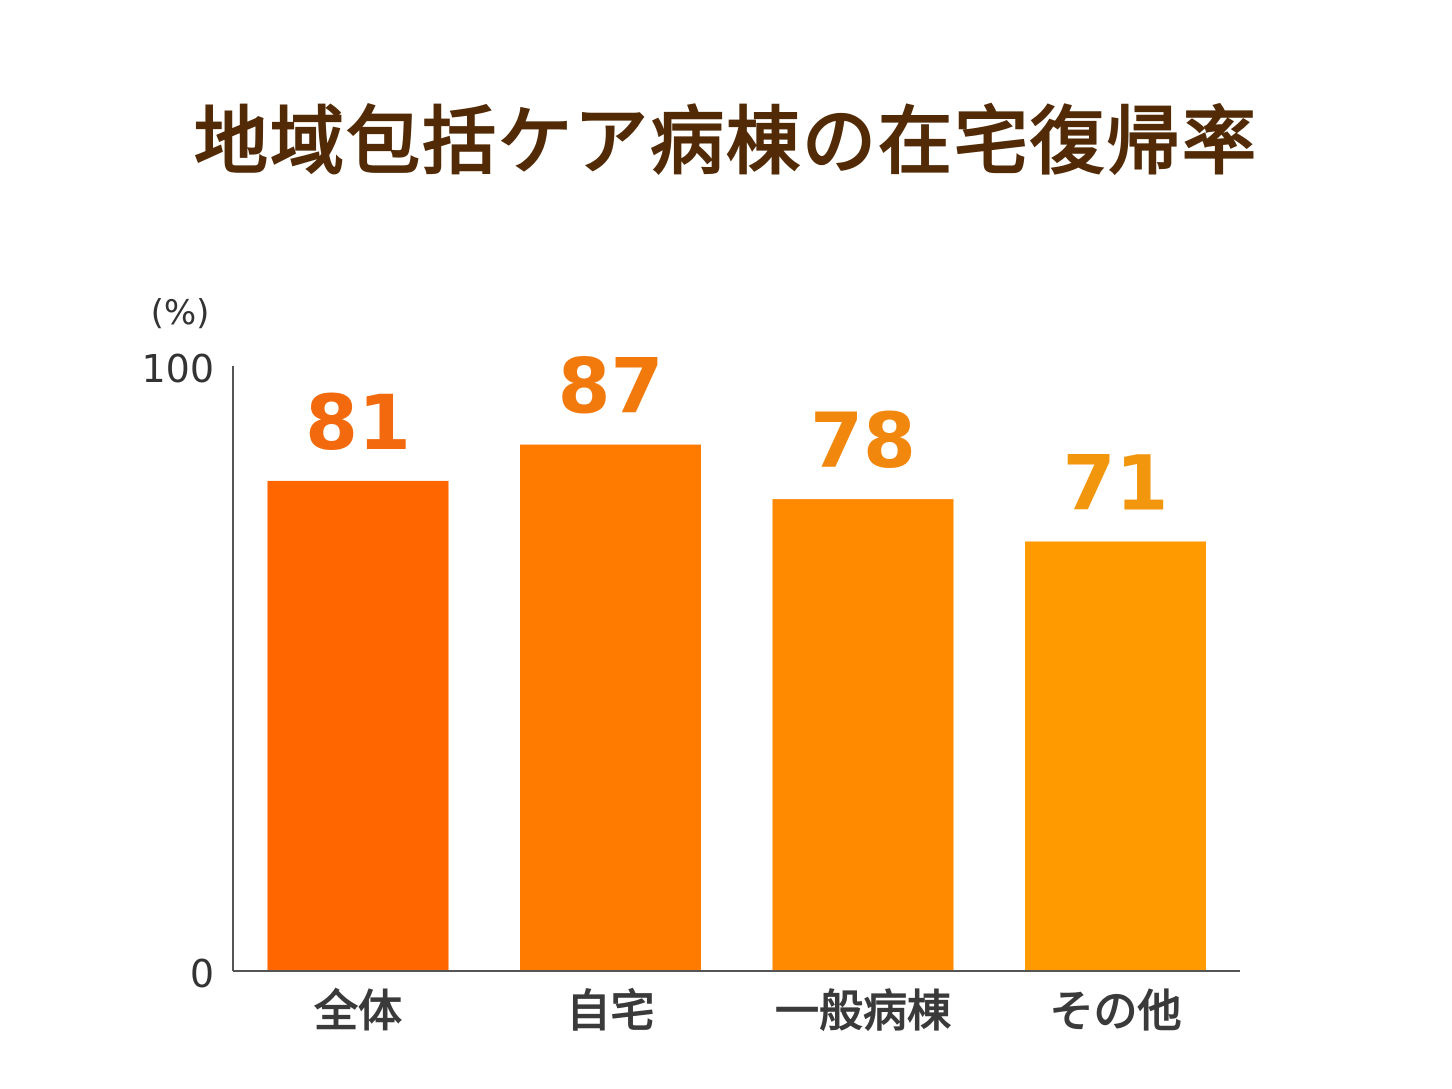 This screenshot has height=1089, width=1452. Describe the element at coordinates (358, 422) in the screenshot. I see `bar-value-label-1: 81` at that location.